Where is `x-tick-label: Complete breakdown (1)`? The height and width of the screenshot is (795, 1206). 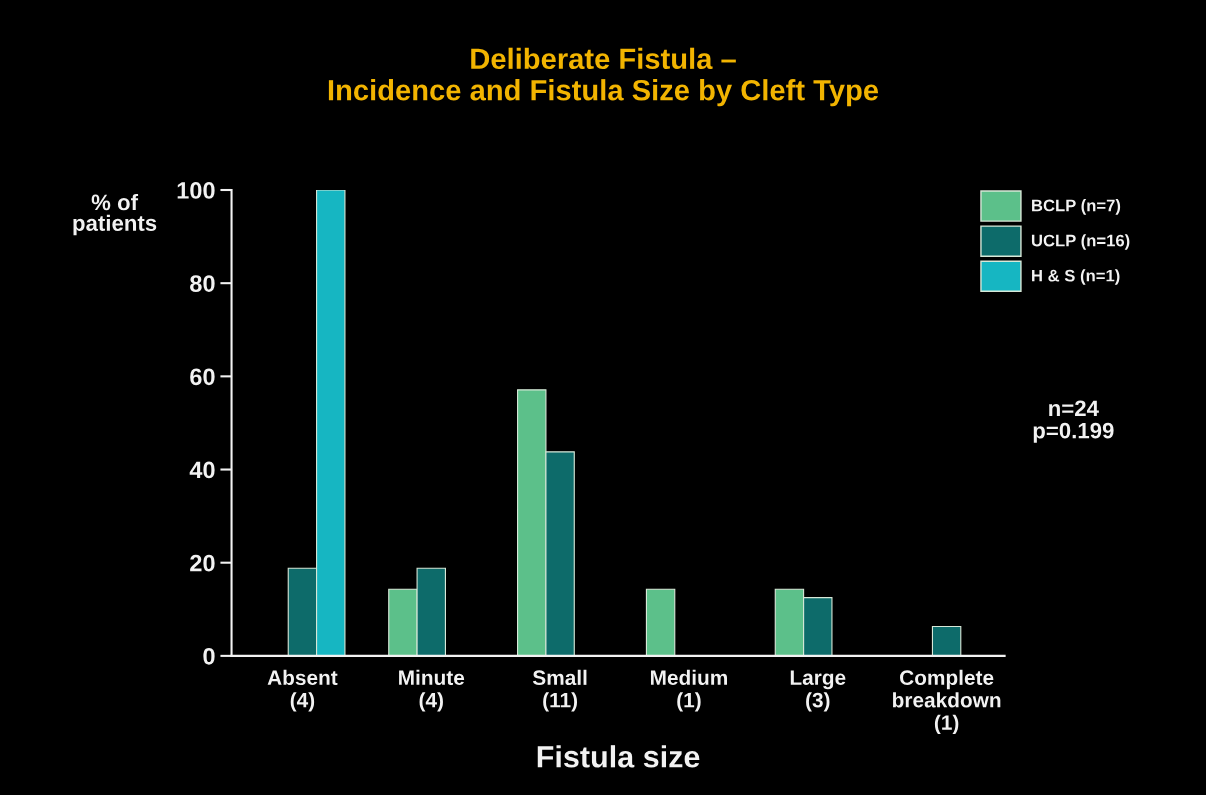 x-tick-label: Complete breakdown (1) is located at coordinates (947, 702).